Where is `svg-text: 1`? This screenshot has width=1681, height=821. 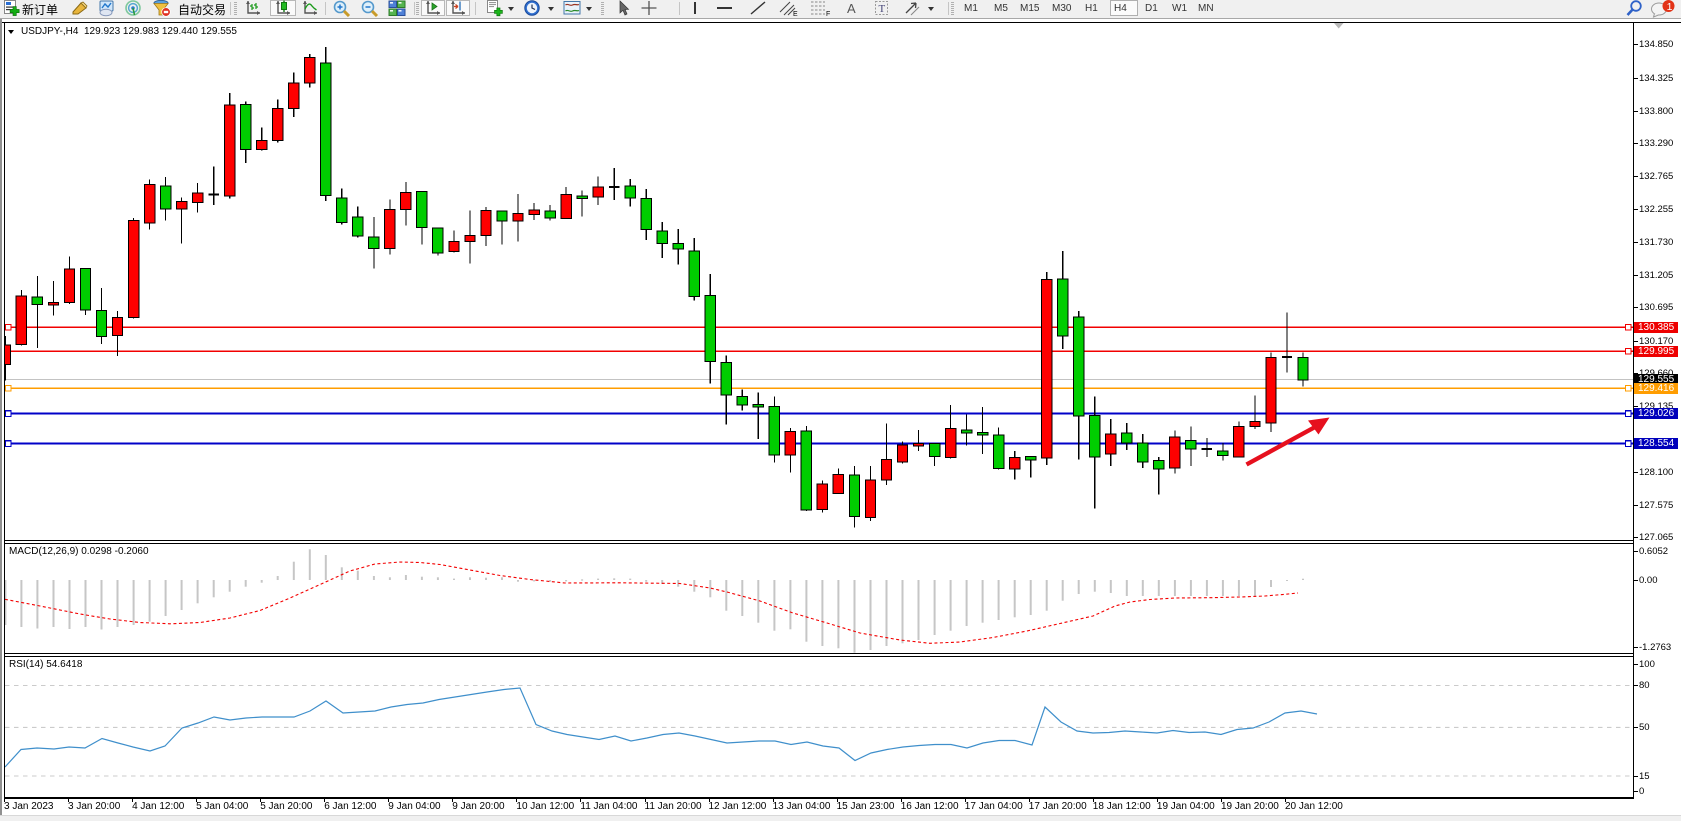 svg-text: 1 is located at coordinates (1670, 7).